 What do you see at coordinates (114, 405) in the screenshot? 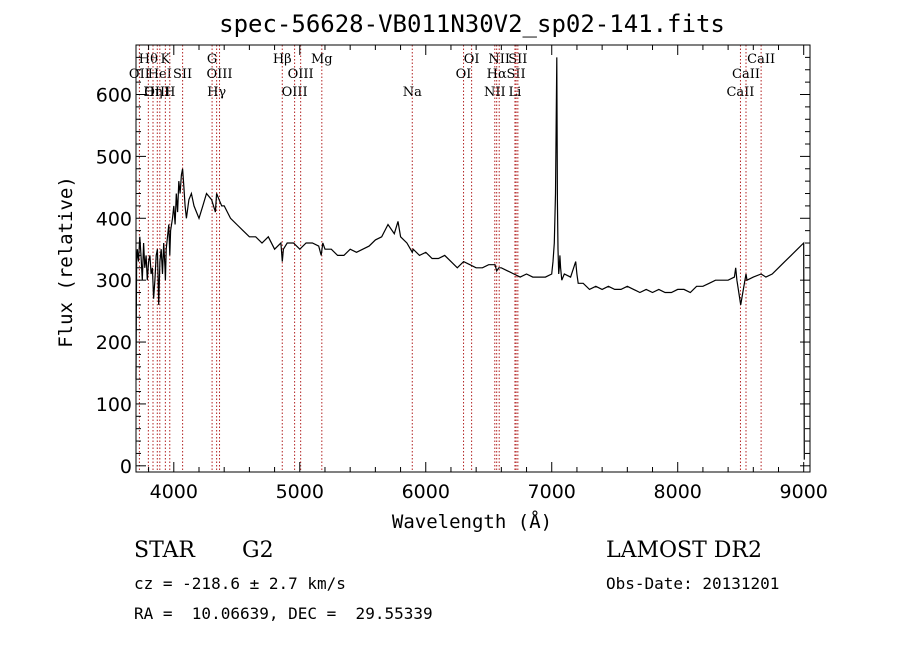
I see `y-tick-label: 100` at bounding box center [114, 405].